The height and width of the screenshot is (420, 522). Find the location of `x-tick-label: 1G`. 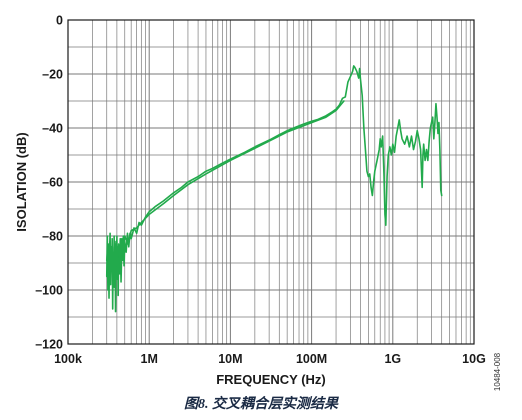

x-tick-label: 1G is located at coordinates (392, 359).